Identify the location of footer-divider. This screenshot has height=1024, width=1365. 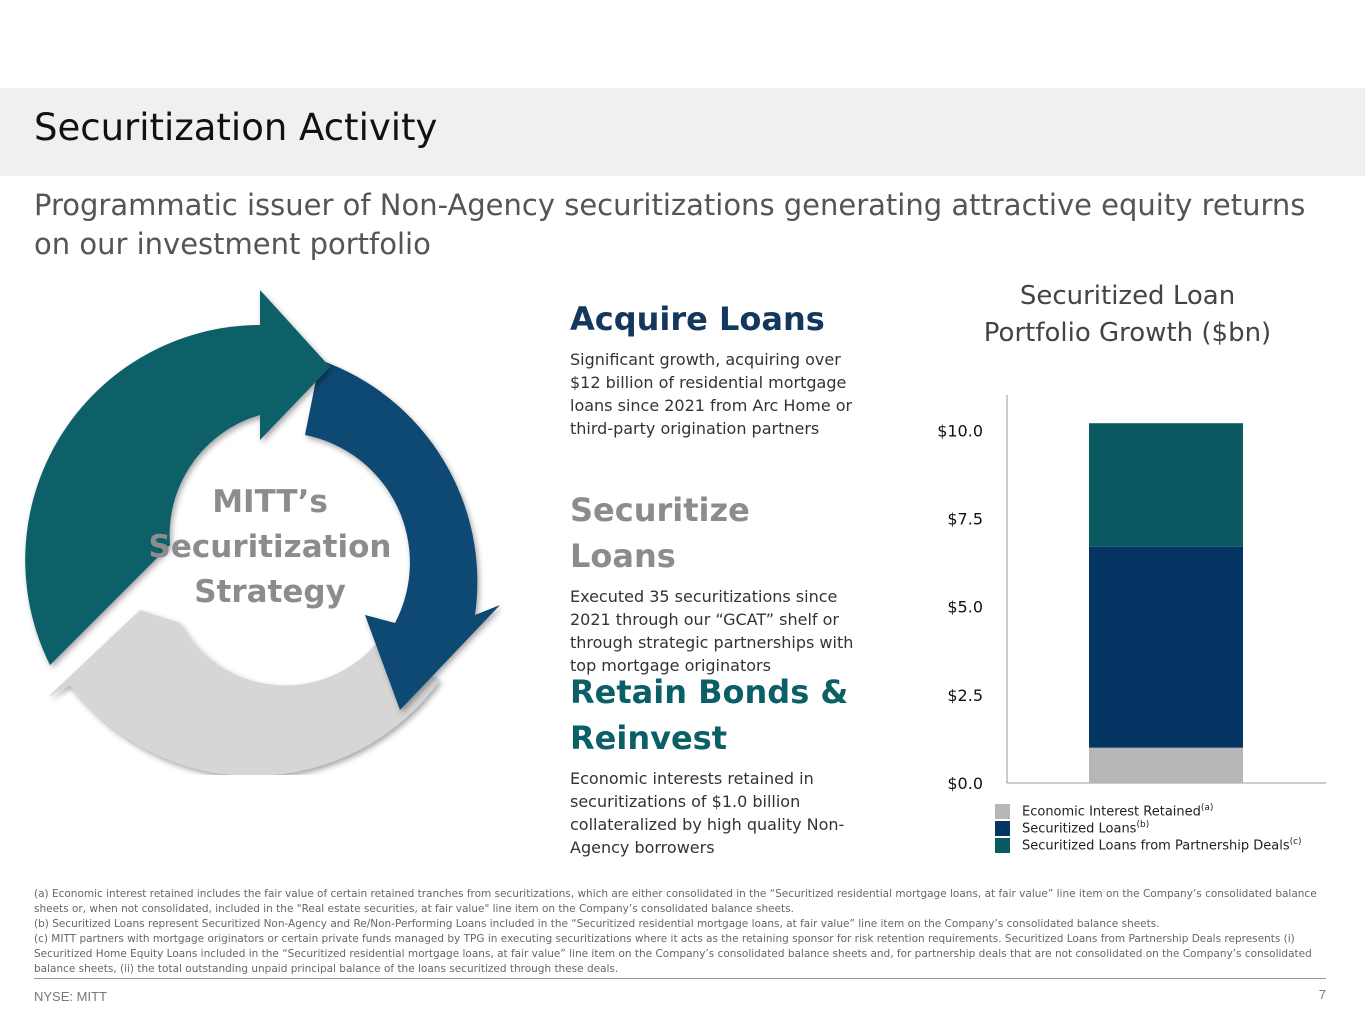
(680, 978).